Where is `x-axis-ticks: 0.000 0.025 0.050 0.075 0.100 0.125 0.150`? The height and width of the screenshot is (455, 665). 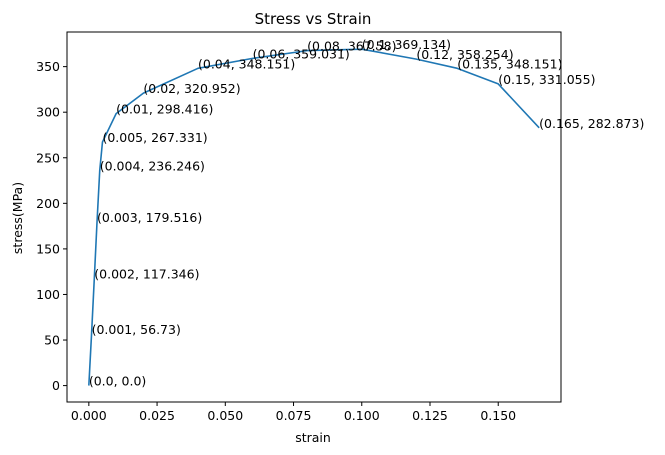 x-axis-ticks: 0.000 0.025 0.050 0.075 0.100 0.125 0.150 is located at coordinates (293, 412).